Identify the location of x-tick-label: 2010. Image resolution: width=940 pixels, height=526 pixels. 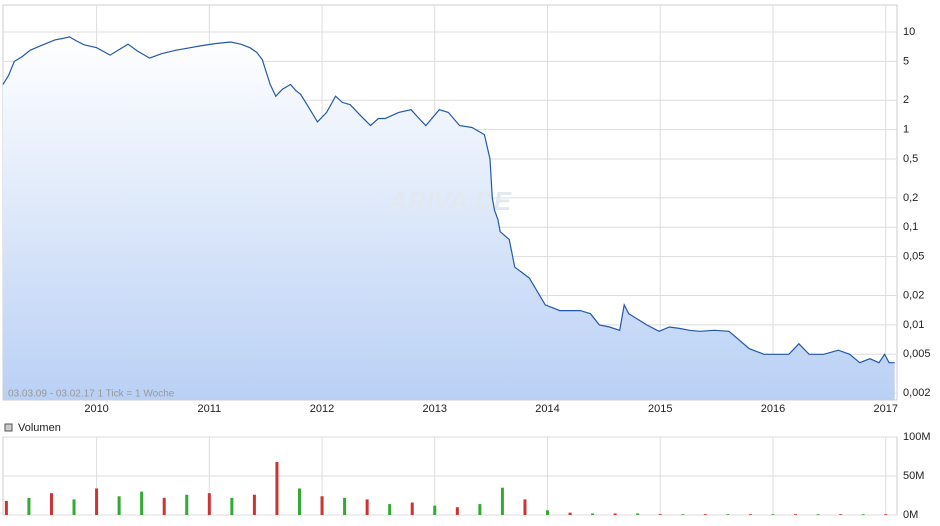
(96, 409).